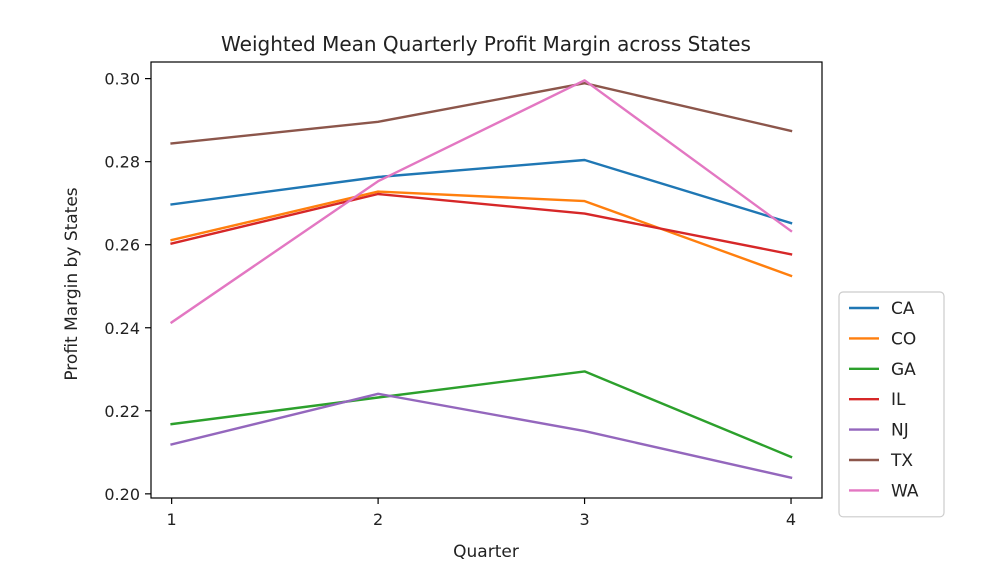 This screenshot has width=1006, height=584. What do you see at coordinates (122, 411) in the screenshot?
I see `y-tick-label-0.22: 0.22` at bounding box center [122, 411].